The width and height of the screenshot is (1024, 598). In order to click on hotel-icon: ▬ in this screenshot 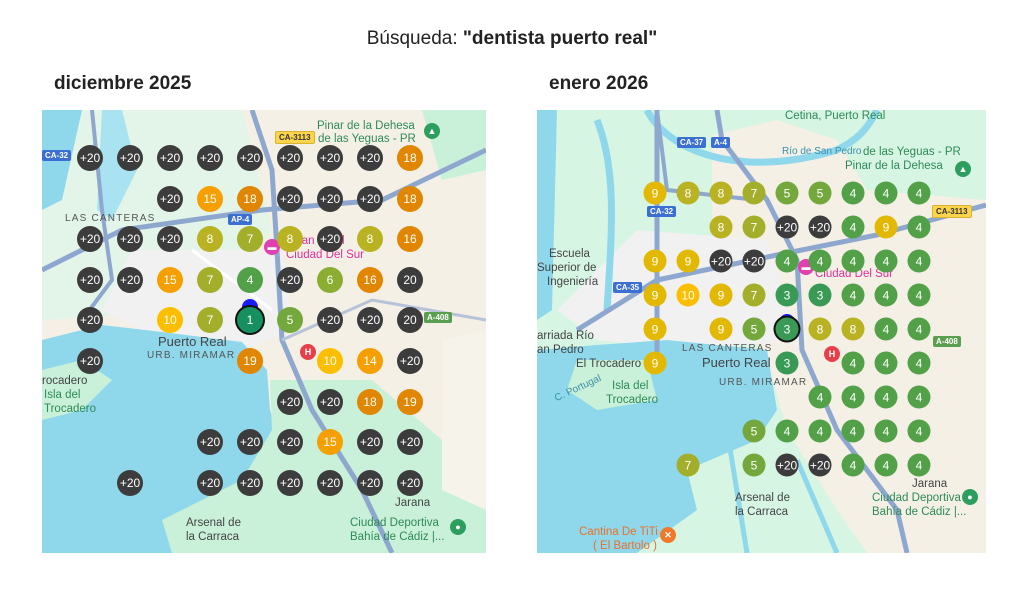, I will do `click(272, 247)`.